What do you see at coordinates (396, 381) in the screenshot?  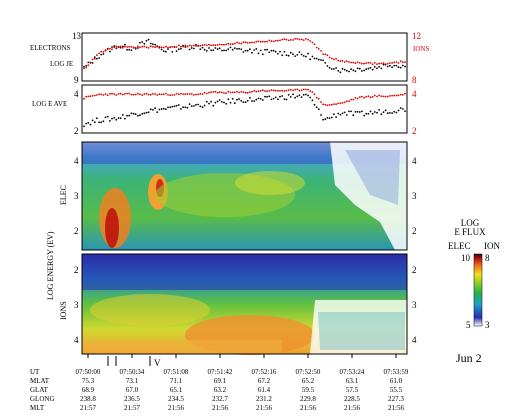 I see `table-cell: 61.0` at bounding box center [396, 381].